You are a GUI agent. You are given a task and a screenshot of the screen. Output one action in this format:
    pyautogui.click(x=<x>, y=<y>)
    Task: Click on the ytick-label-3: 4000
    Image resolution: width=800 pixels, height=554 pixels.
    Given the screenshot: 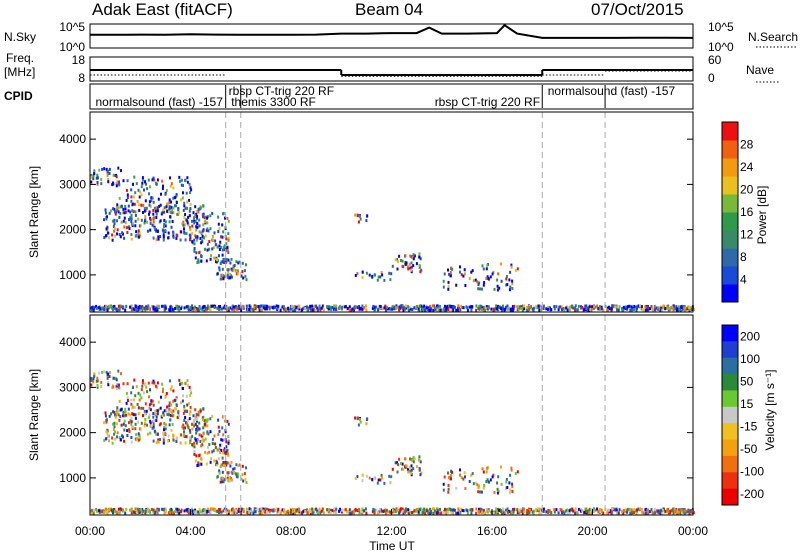 What is the action you would take?
    pyautogui.click(x=72, y=342)
    